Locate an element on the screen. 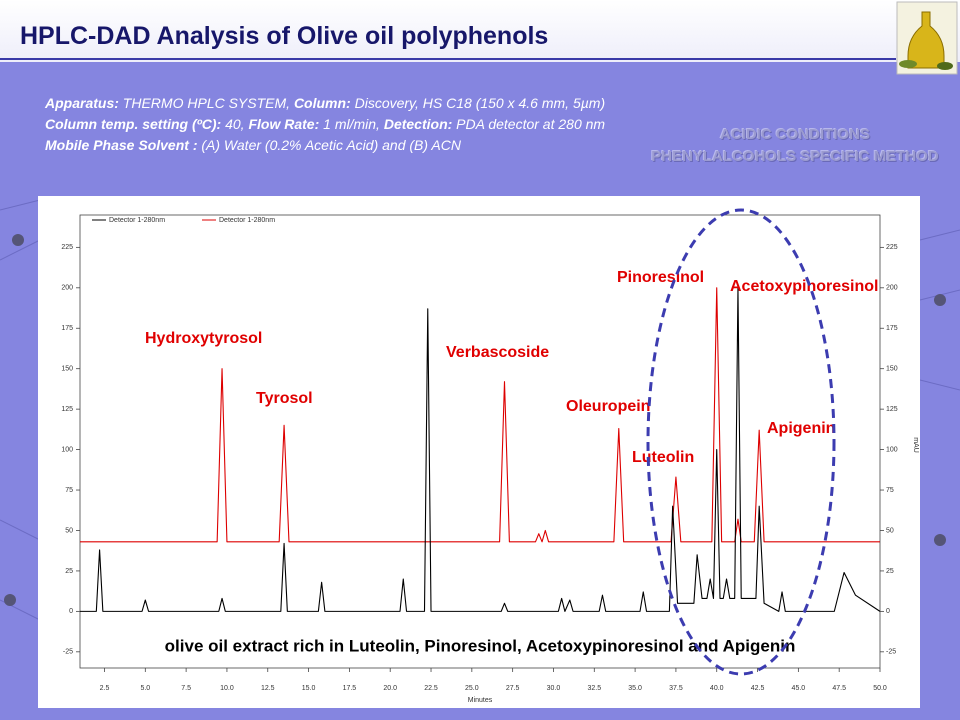  method-label: Mobile Phase Solvent : is located at coordinates (121, 145).